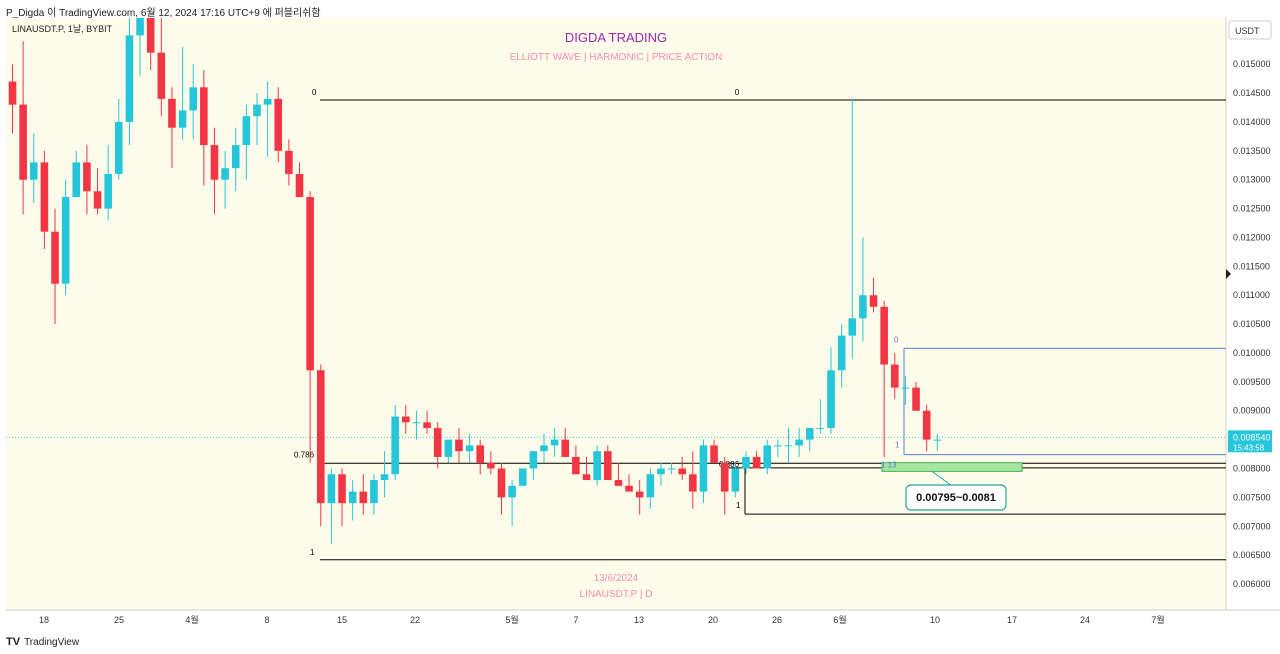 The width and height of the screenshot is (1280, 654). What do you see at coordinates (342, 620) in the screenshot?
I see `x-tick-label: 15` at bounding box center [342, 620].